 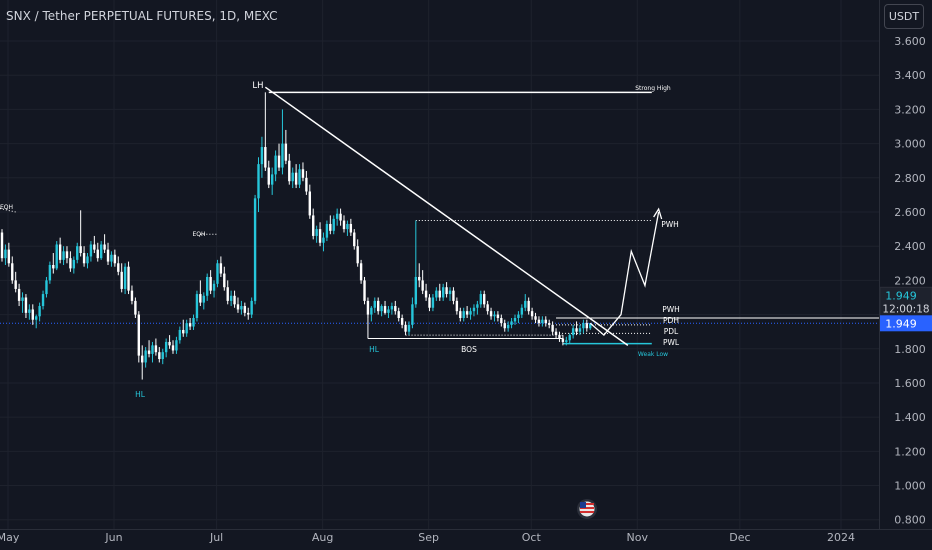 What do you see at coordinates (906, 323) in the screenshot?
I see `current-price-tag` at bounding box center [906, 323].